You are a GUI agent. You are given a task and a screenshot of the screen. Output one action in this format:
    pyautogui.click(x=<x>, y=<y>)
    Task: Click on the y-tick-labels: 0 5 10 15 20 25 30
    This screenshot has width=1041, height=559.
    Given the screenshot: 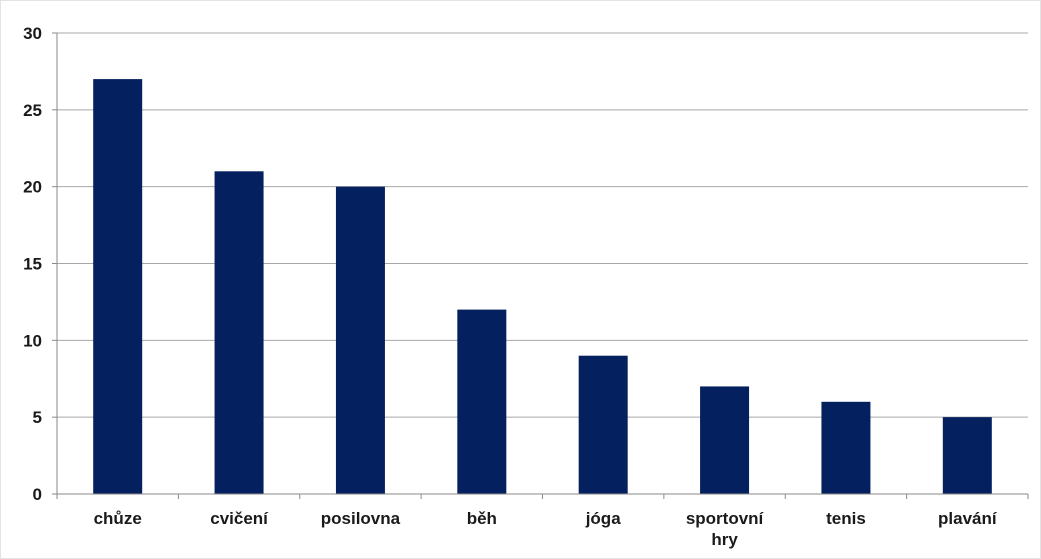 What is the action you would take?
    pyautogui.click(x=32, y=264)
    